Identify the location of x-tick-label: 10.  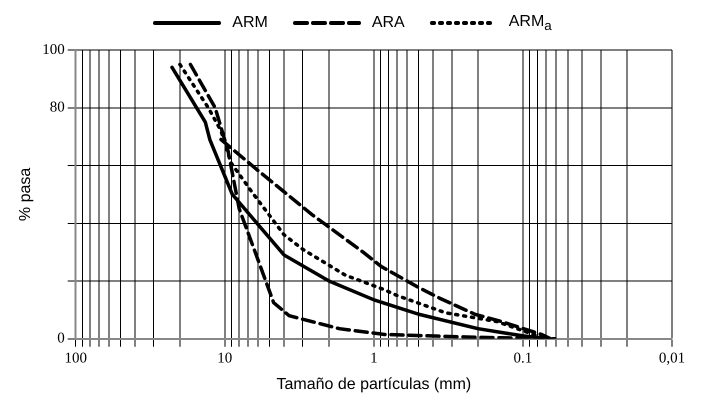
(224, 358).